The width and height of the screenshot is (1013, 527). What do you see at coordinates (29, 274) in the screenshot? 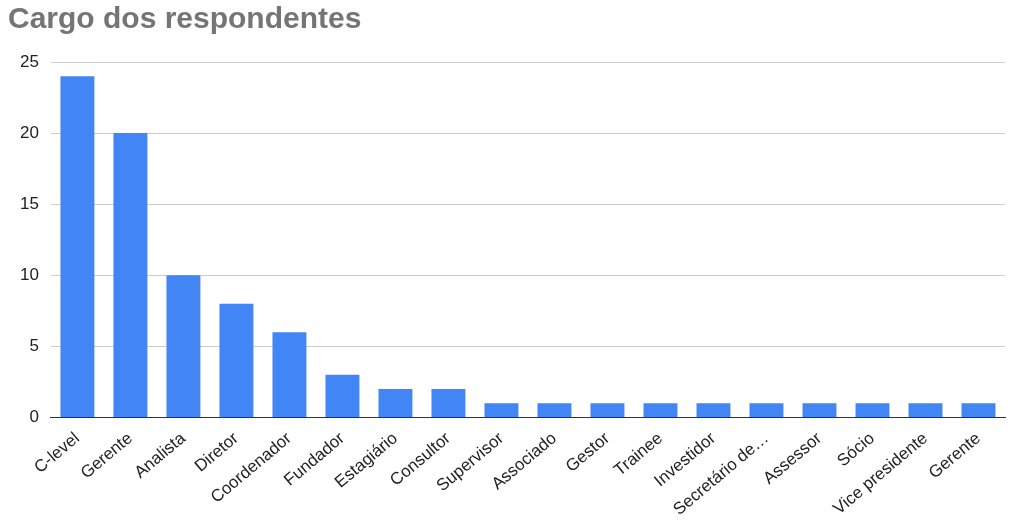
I see `y-tick-label: 10` at bounding box center [29, 274].